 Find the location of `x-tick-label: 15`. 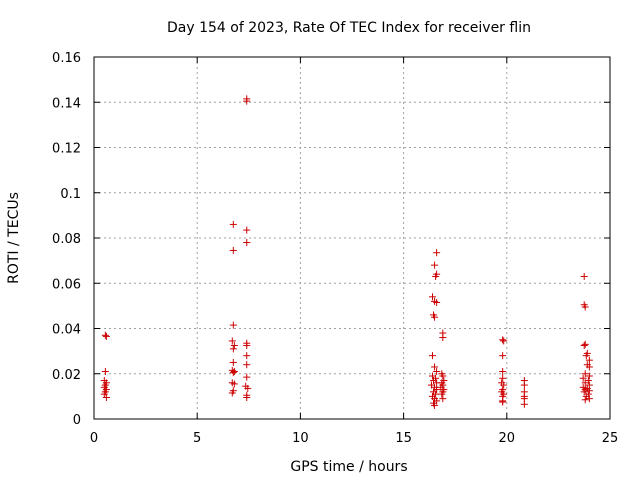

x-tick-label: 15 is located at coordinates (403, 438).